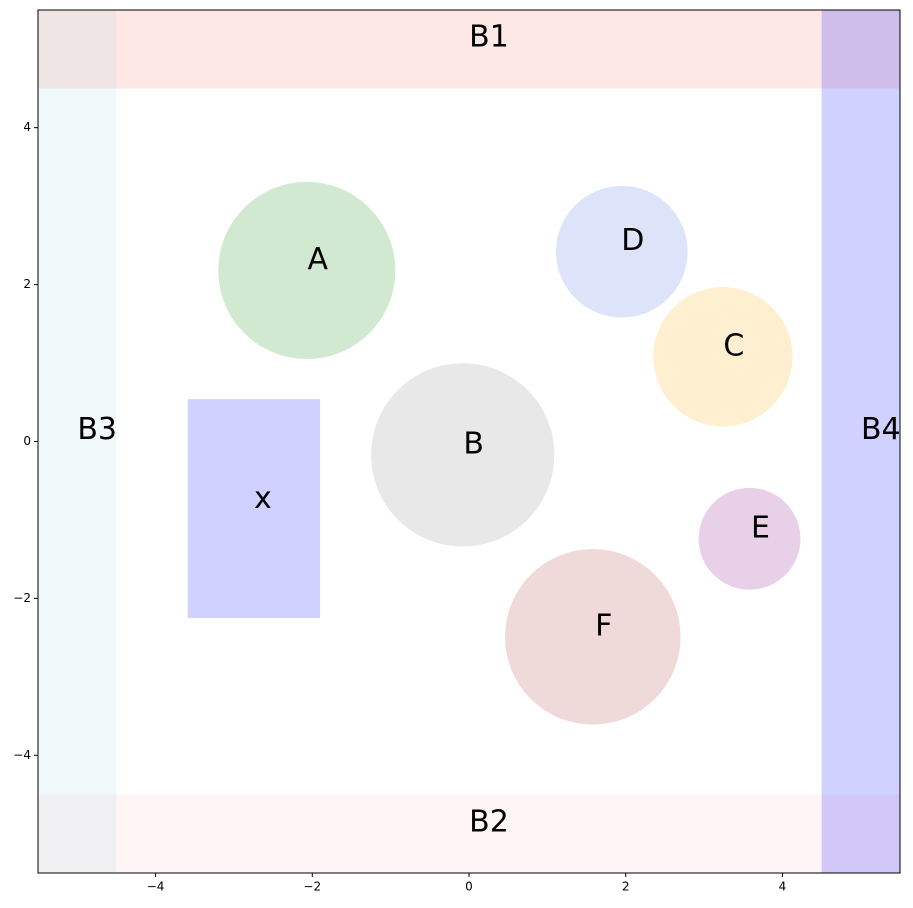  I want to click on x-tick-label: −2, so click(312, 887).